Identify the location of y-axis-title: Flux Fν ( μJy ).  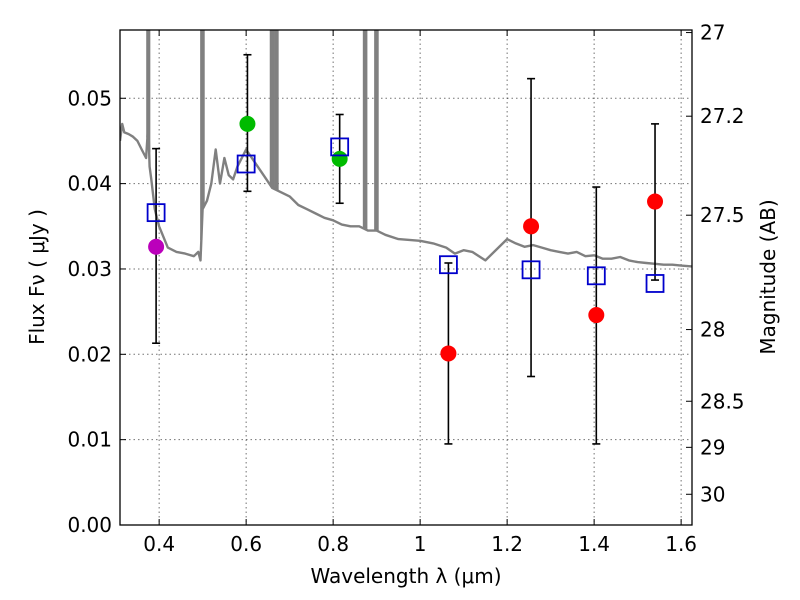
(37, 277).